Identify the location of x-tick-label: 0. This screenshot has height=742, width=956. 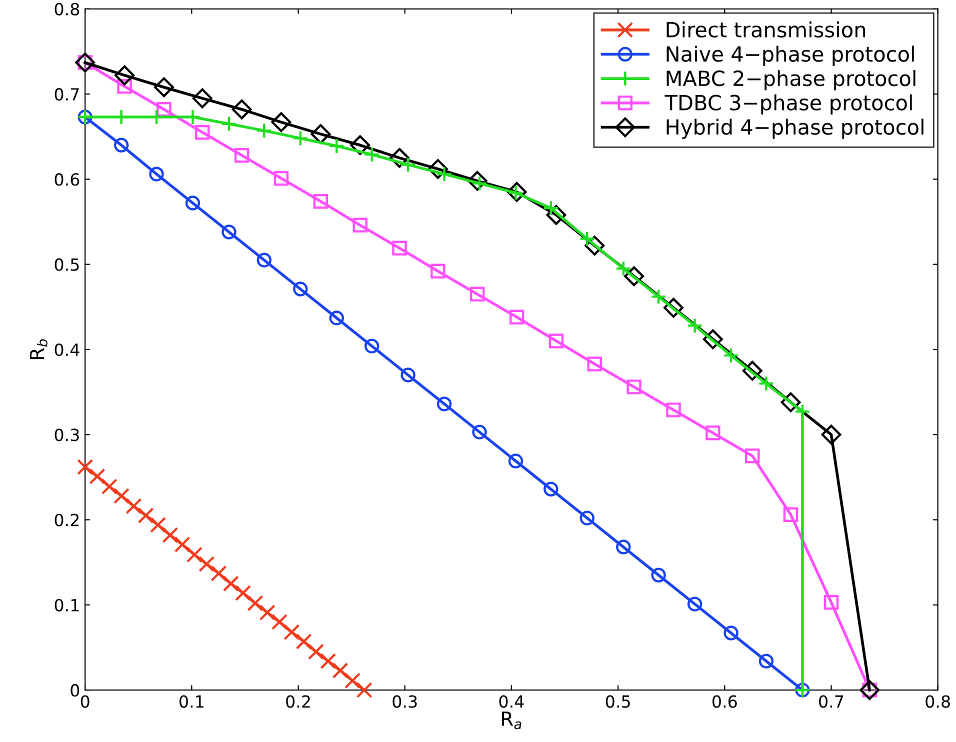
(85, 701).